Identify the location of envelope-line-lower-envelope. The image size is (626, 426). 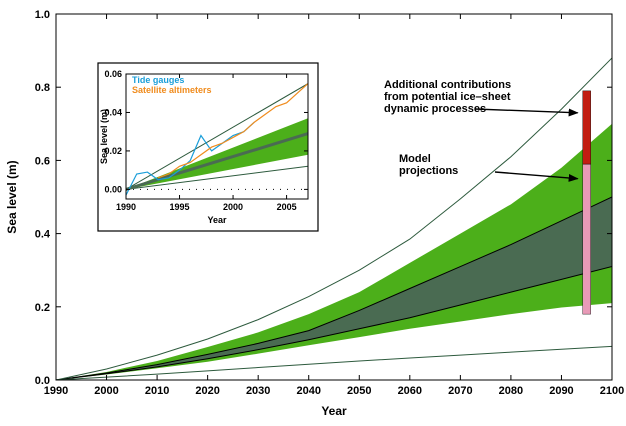
(334, 362).